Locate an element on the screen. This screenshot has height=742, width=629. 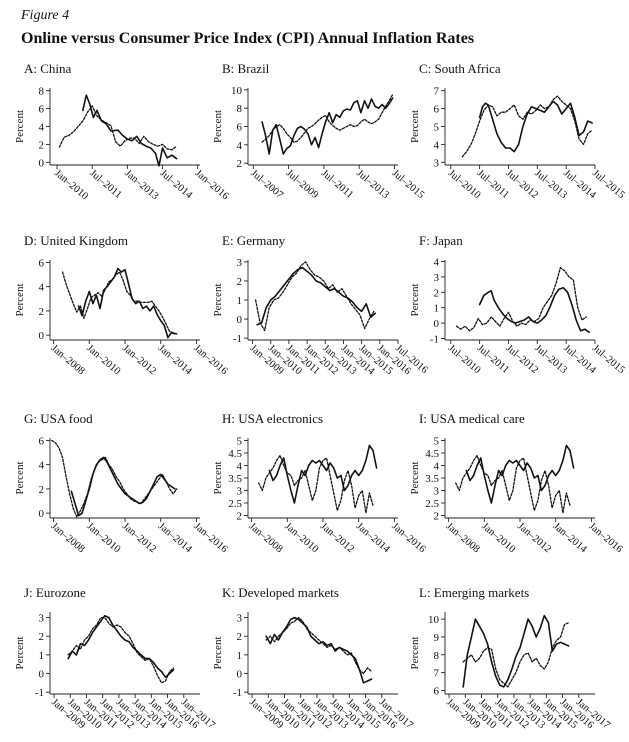
x-tick-label: Jan–2013 is located at coordinates (141, 185).